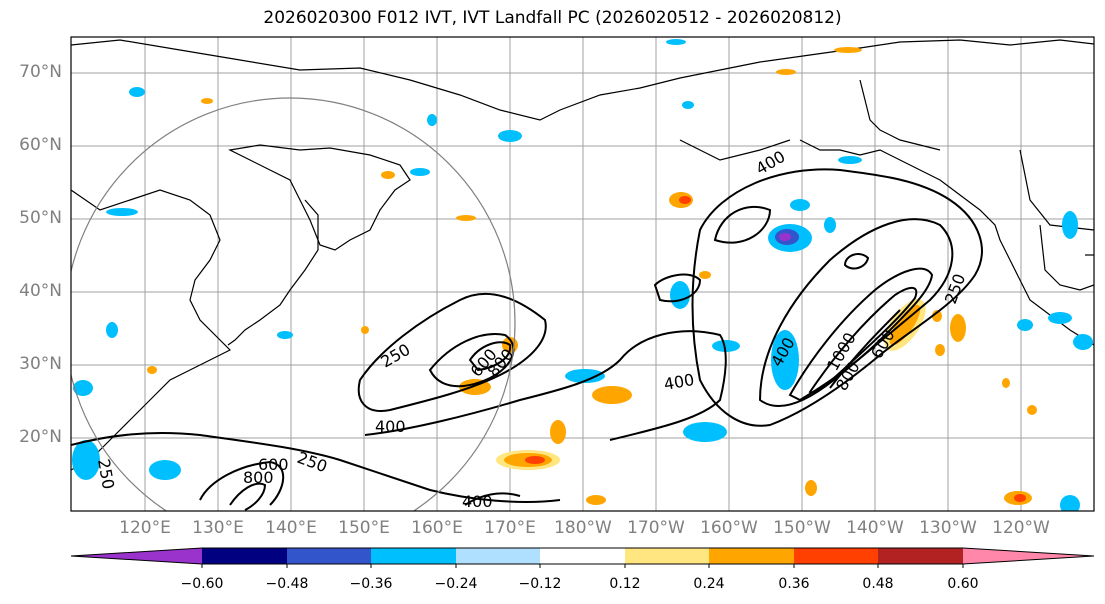 This screenshot has height=604, width=1105. What do you see at coordinates (364, 528) in the screenshot?
I see `lon-label: 150°E` at bounding box center [364, 528].